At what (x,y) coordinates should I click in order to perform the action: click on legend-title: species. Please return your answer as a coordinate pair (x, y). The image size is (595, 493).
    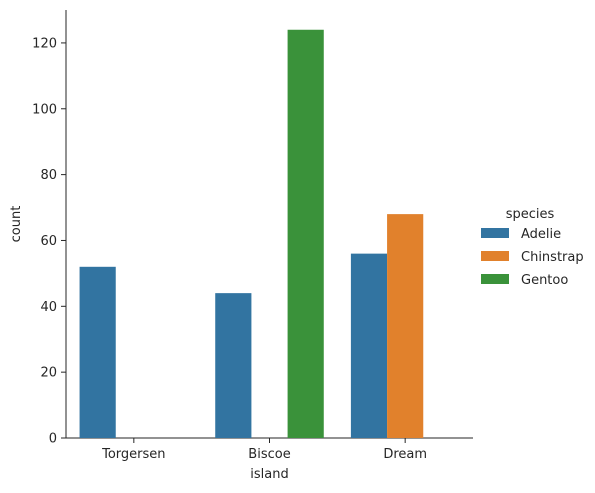
    Looking at the image, I should click on (530, 214).